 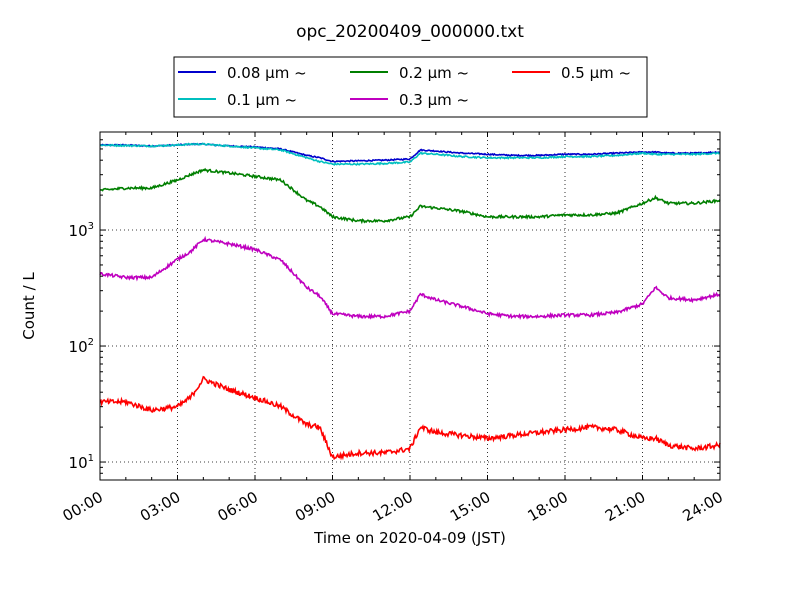 What do you see at coordinates (91, 342) in the screenshot?
I see `y-tick-exponent: 2` at bounding box center [91, 342].